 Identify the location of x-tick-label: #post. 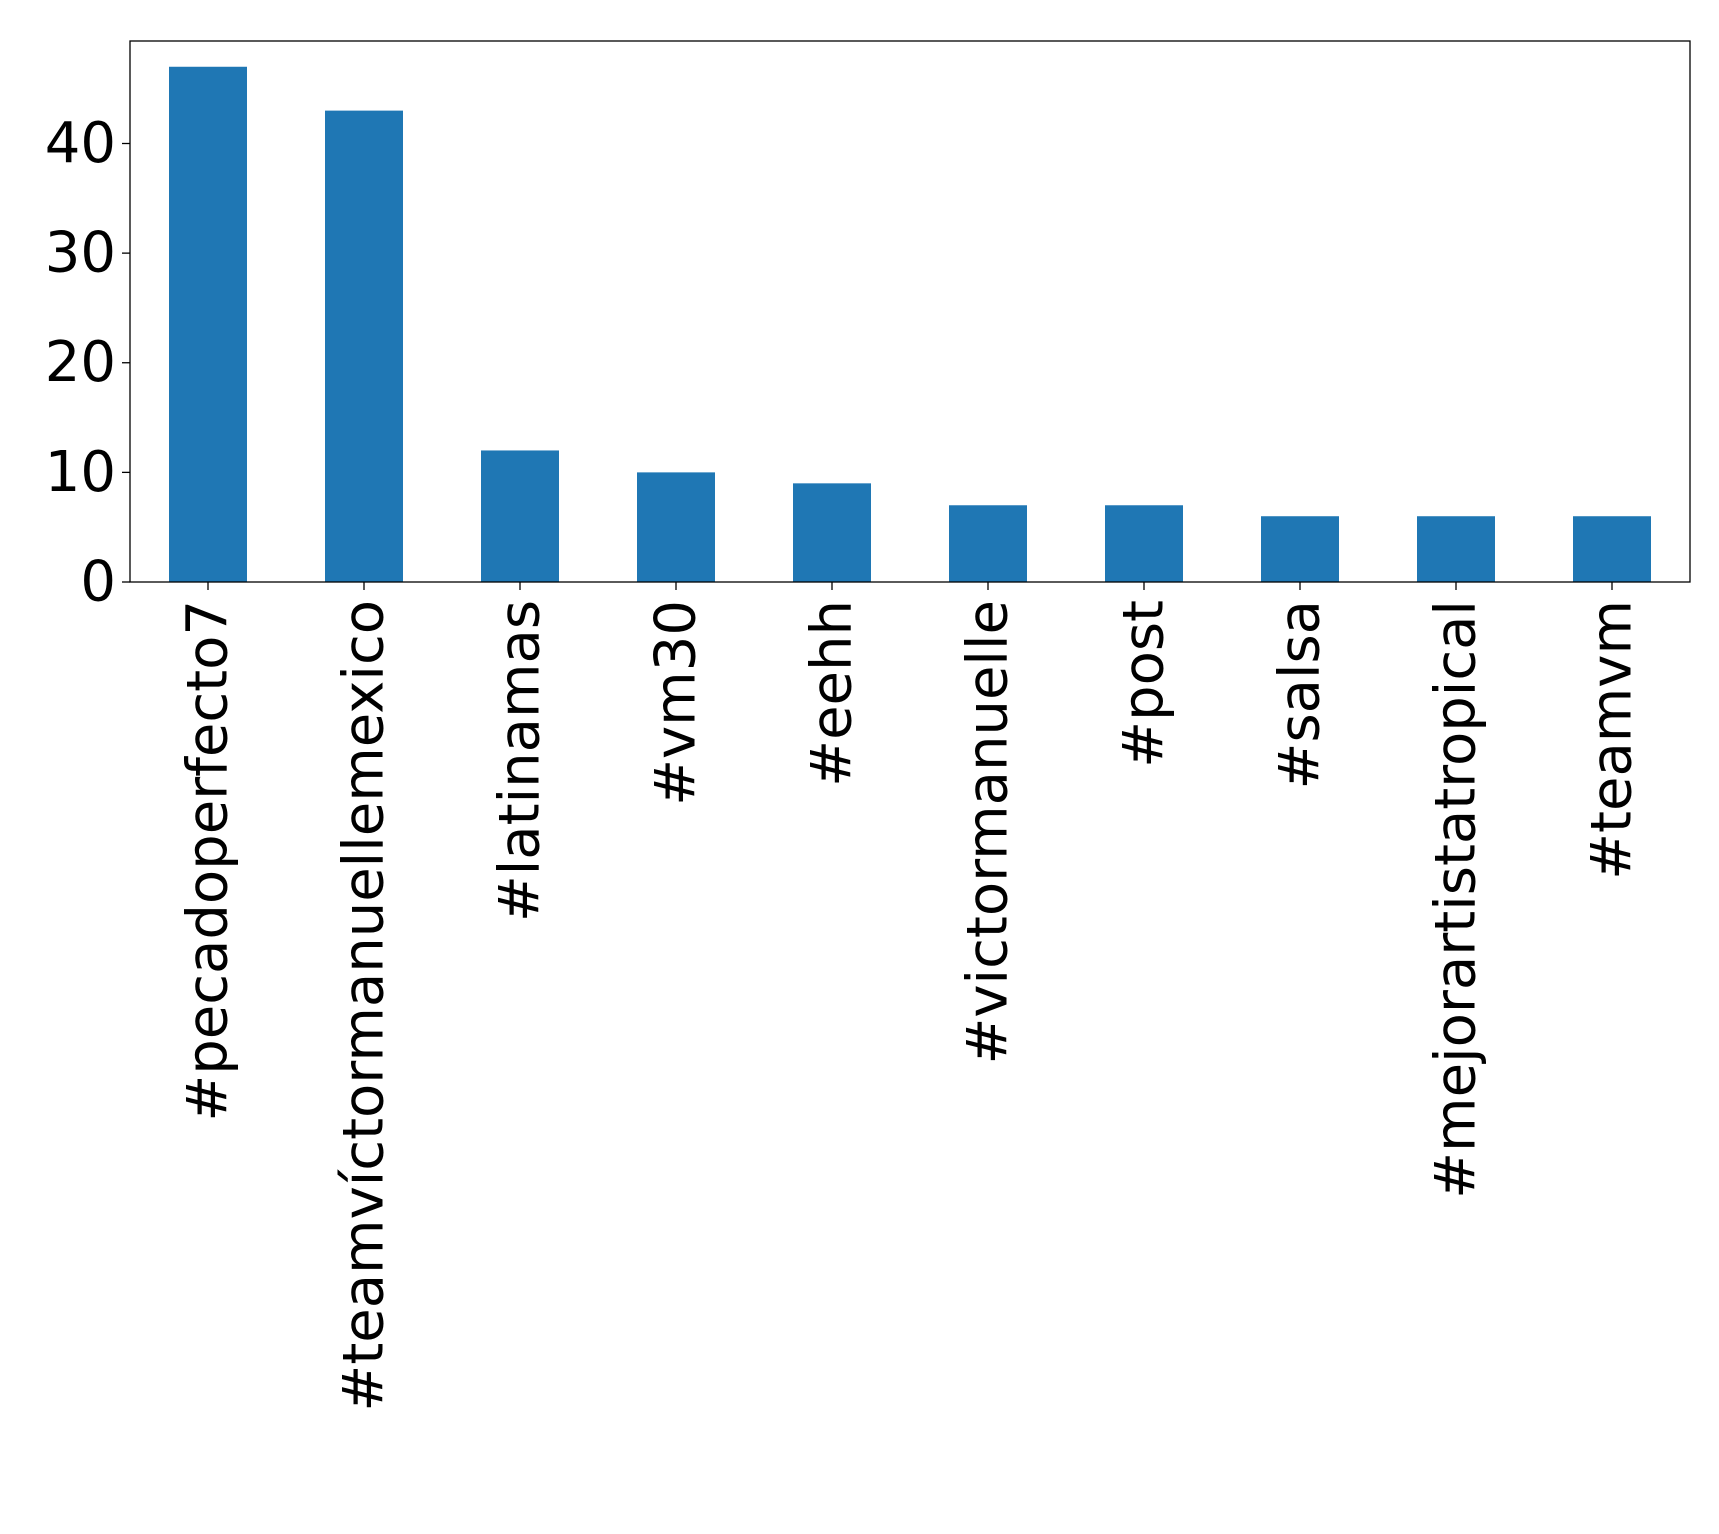
(1144, 684).